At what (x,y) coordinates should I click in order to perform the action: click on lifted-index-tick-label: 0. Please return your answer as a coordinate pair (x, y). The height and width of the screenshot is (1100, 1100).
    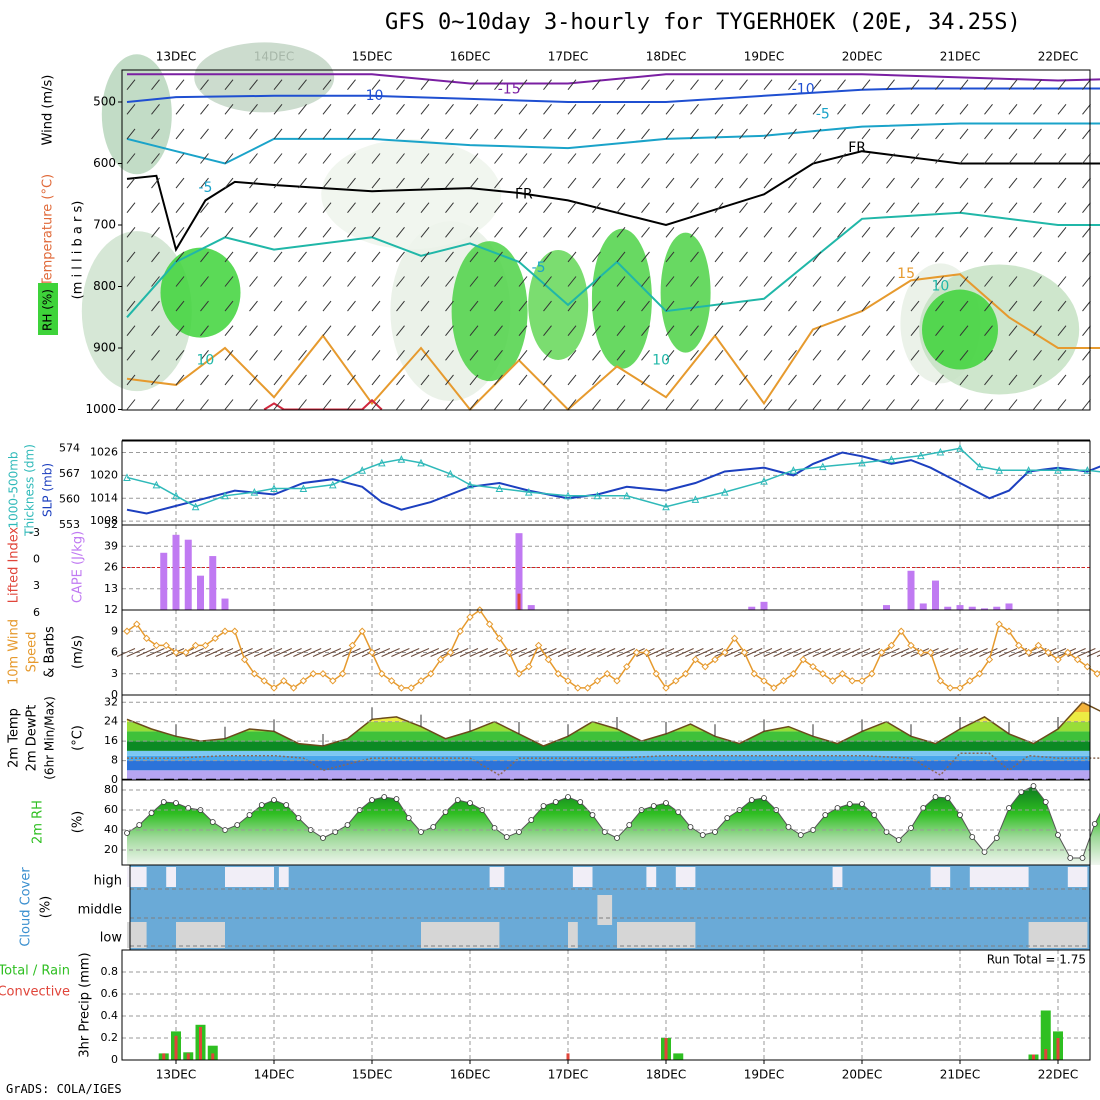
    Looking at the image, I should click on (36, 559).